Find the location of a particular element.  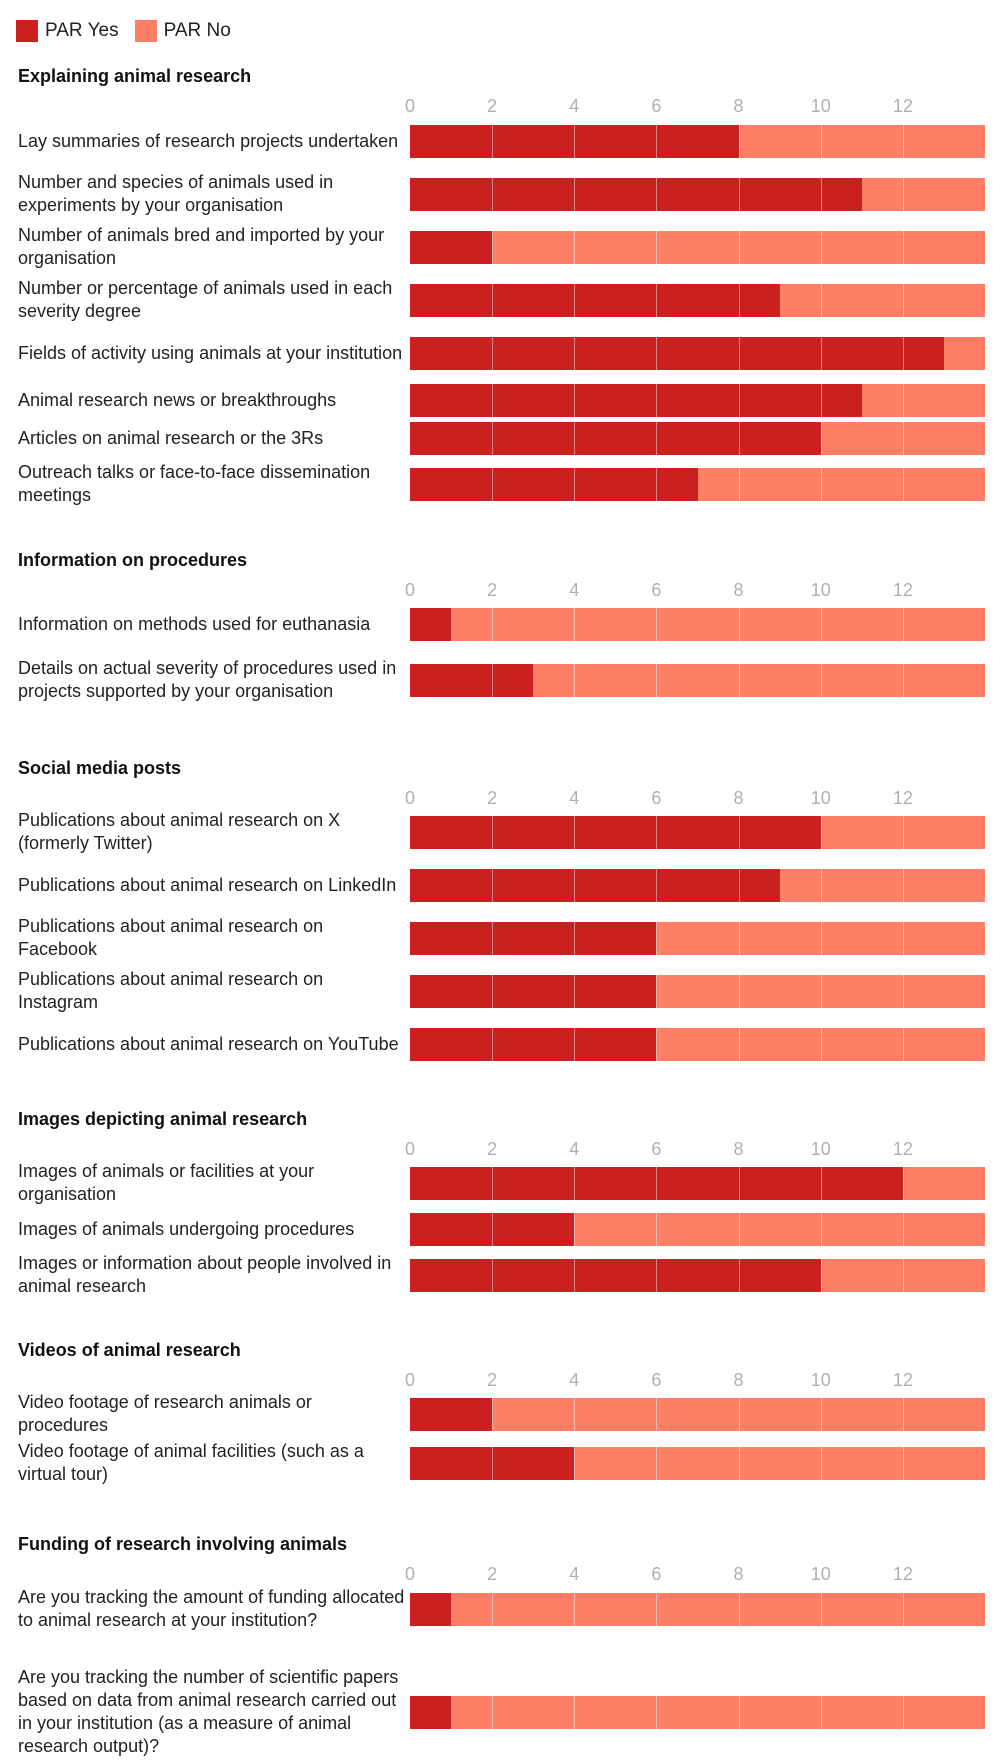

legend-label-par-no: PAR No is located at coordinates (197, 30).